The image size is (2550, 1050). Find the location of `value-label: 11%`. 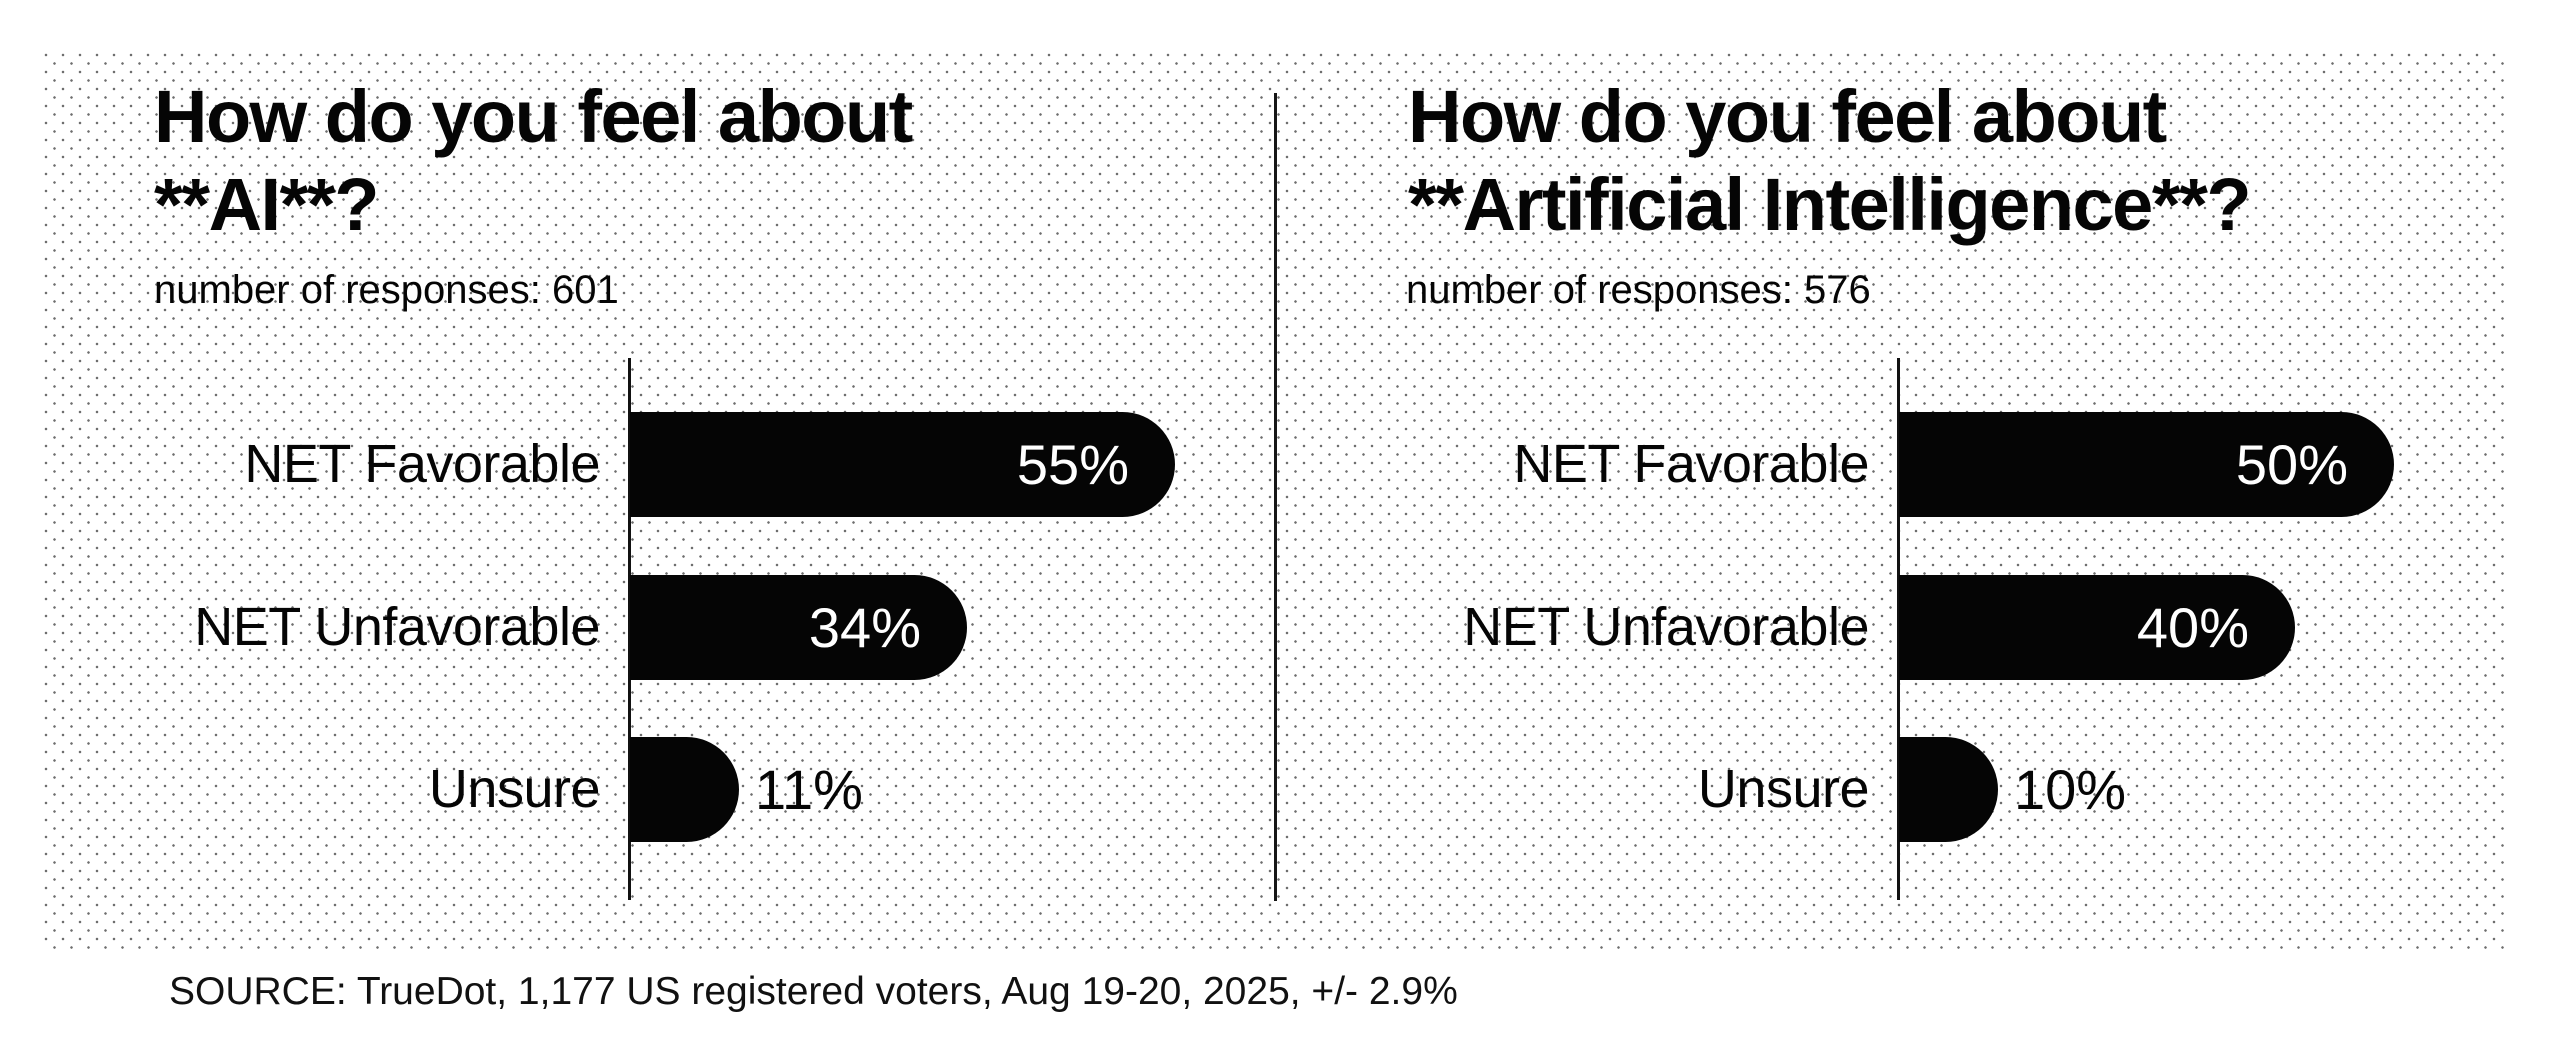

value-label: 11% is located at coordinates (809, 789).